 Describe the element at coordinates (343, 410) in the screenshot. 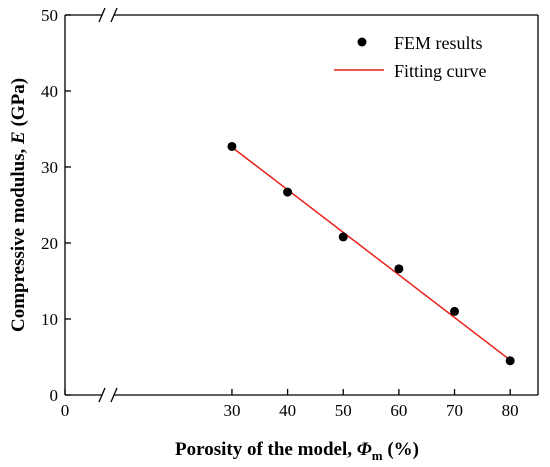

I see `x-tick-label: 50` at that location.